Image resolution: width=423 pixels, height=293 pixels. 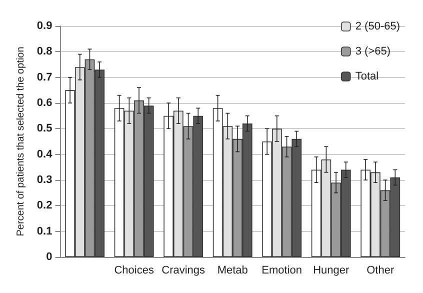 I want to click on x-tick-label: Choices, so click(x=134, y=270).